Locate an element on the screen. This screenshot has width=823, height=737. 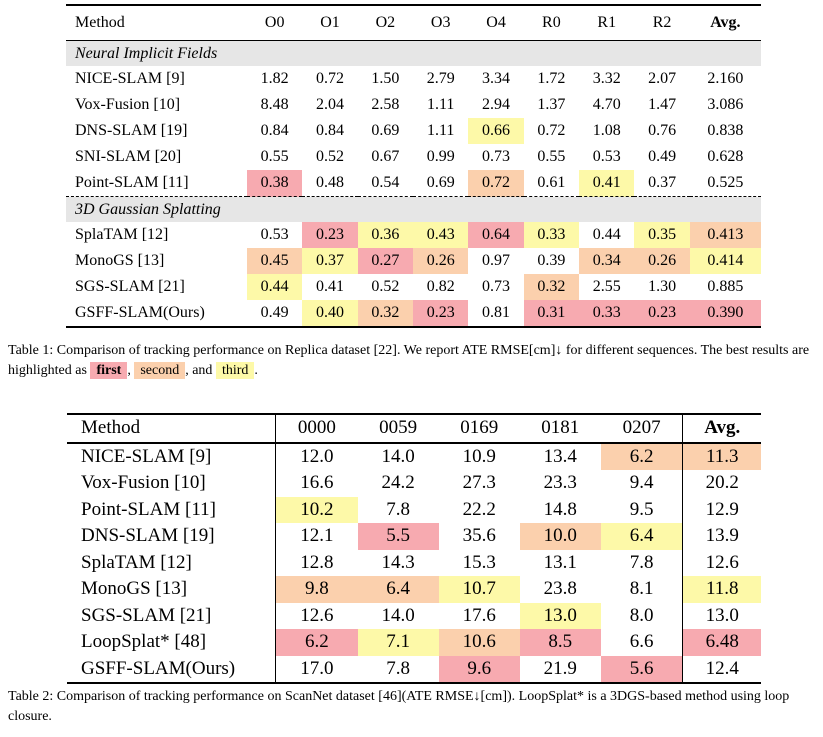
metric-cell: 4.70 is located at coordinates (606, 104).